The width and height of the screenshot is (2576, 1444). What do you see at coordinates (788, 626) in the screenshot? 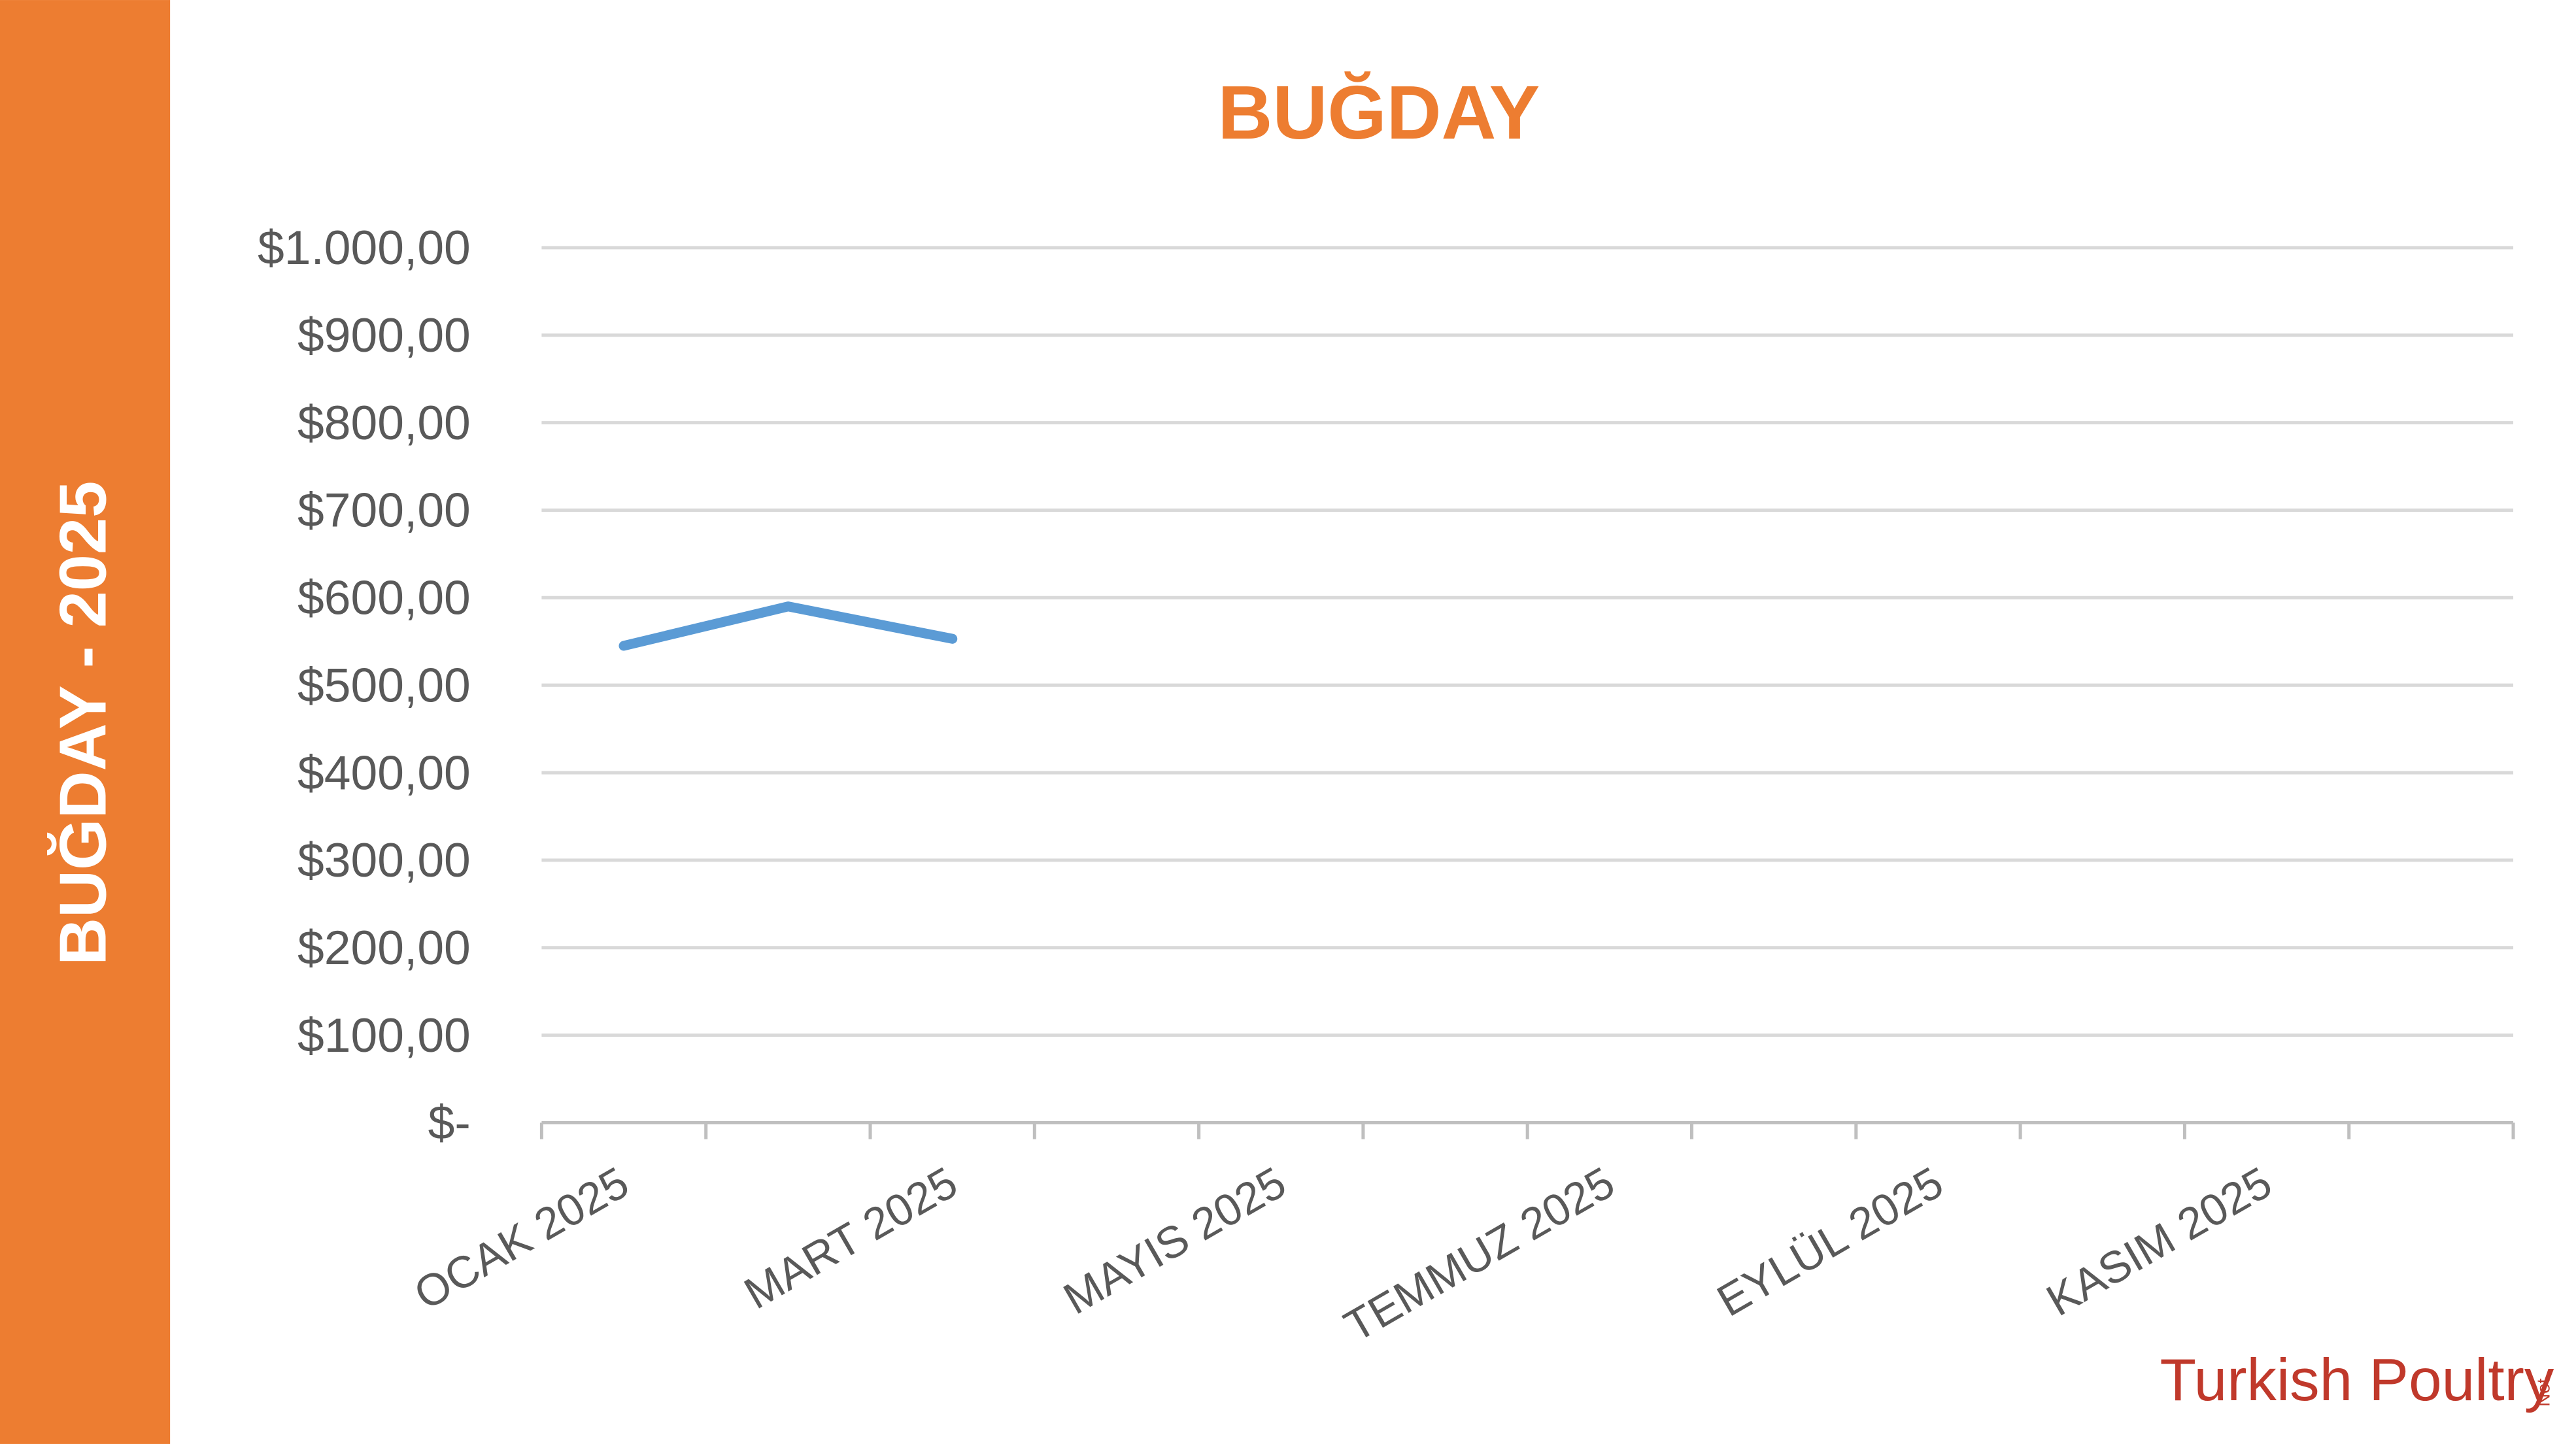
I see `data-line` at bounding box center [788, 626].